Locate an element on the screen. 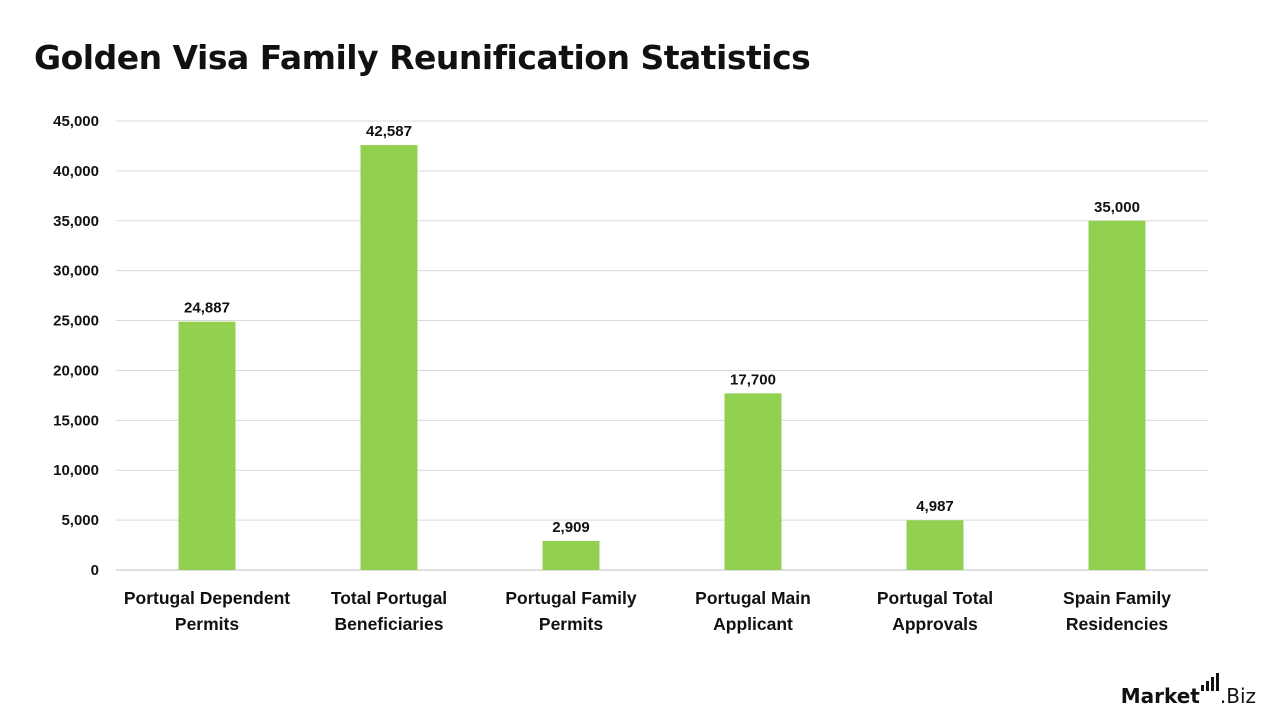 The height and width of the screenshot is (720, 1280). x-tick-label: Total Portugal is located at coordinates (389, 598).